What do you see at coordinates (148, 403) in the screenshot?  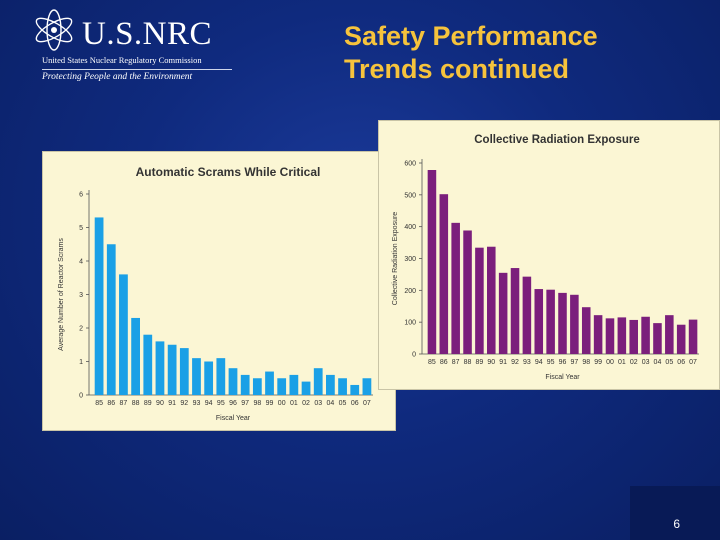 I see `chart1-x-tick-label: 89` at bounding box center [148, 403].